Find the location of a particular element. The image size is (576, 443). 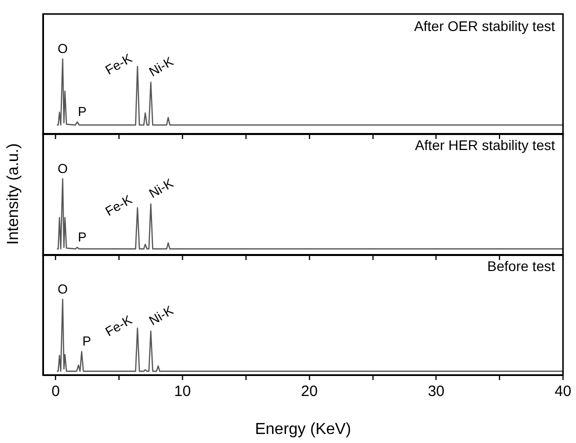

x-tick-label: 0 is located at coordinates (56, 391).